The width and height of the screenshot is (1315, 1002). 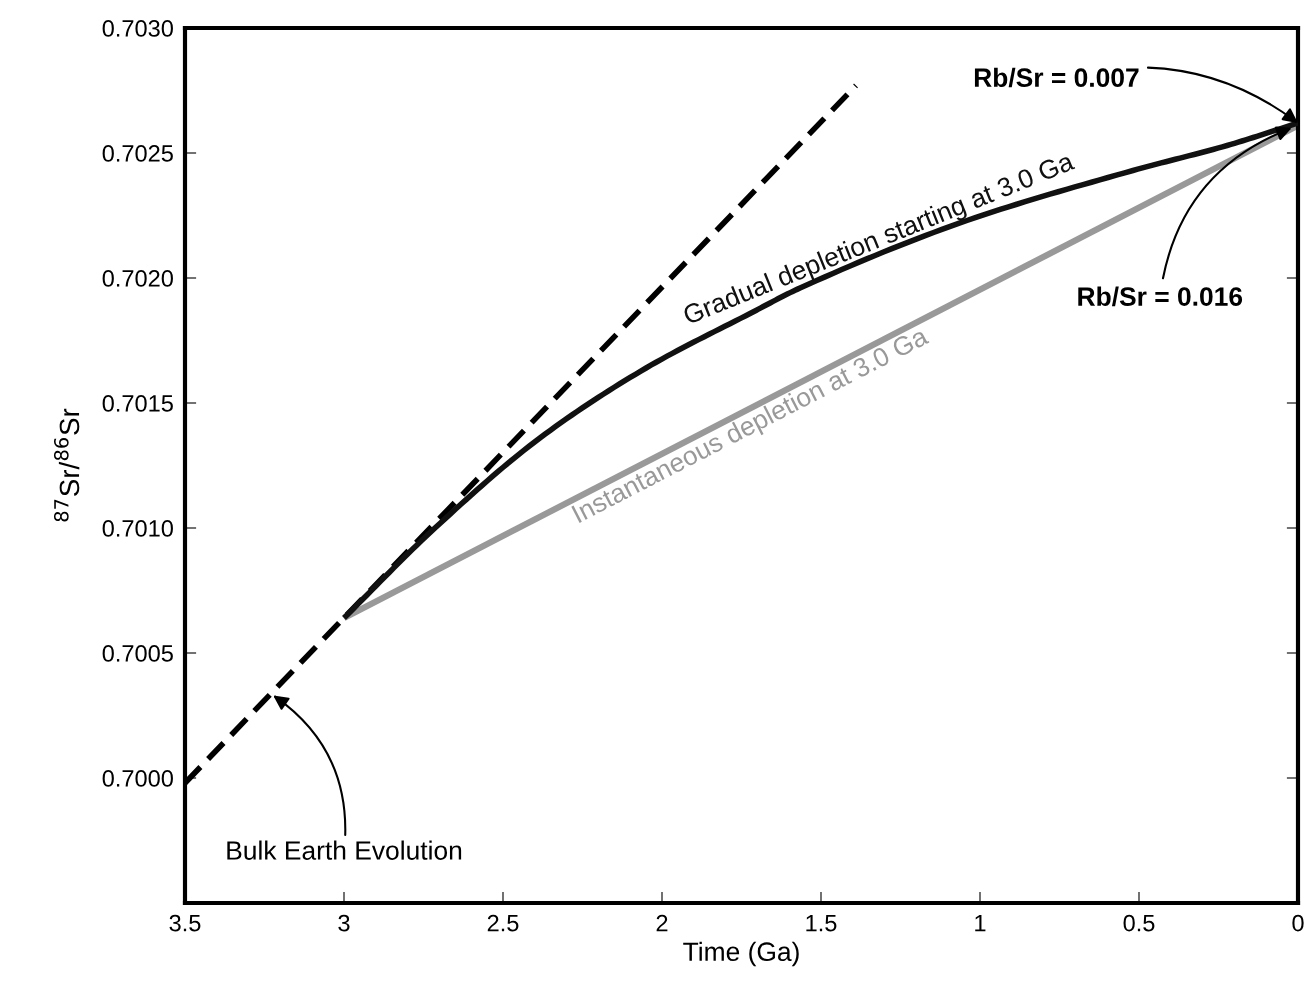 I want to click on x-tick-label: 1, so click(x=980, y=923).